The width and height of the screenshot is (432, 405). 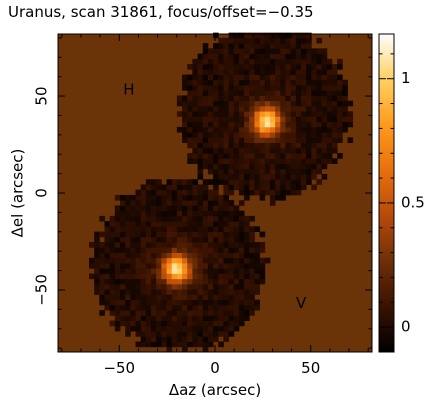 I want to click on y-tick-labels: −50 0 50, so click(x=42, y=196).